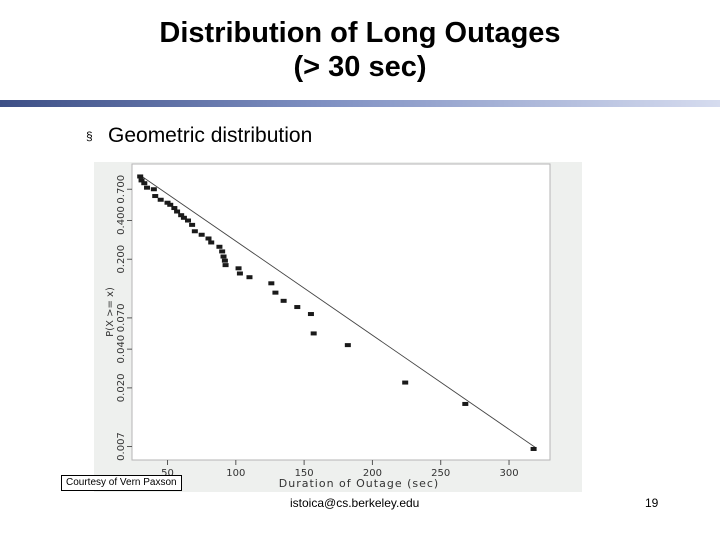 This screenshot has width=720, height=540. I want to click on credit-label: Courtesy of Vern Paxson, so click(121, 483).